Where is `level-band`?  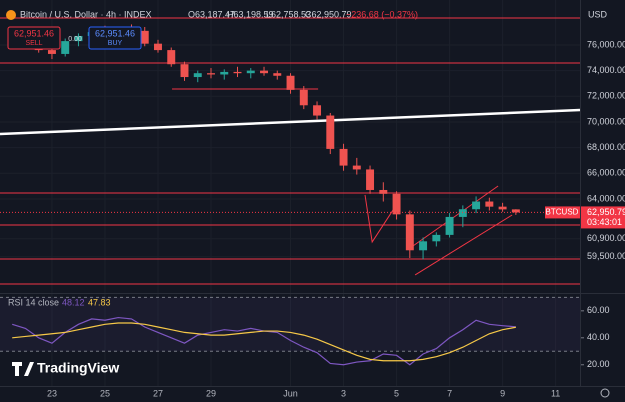
level-band is located at coordinates (290, 324).